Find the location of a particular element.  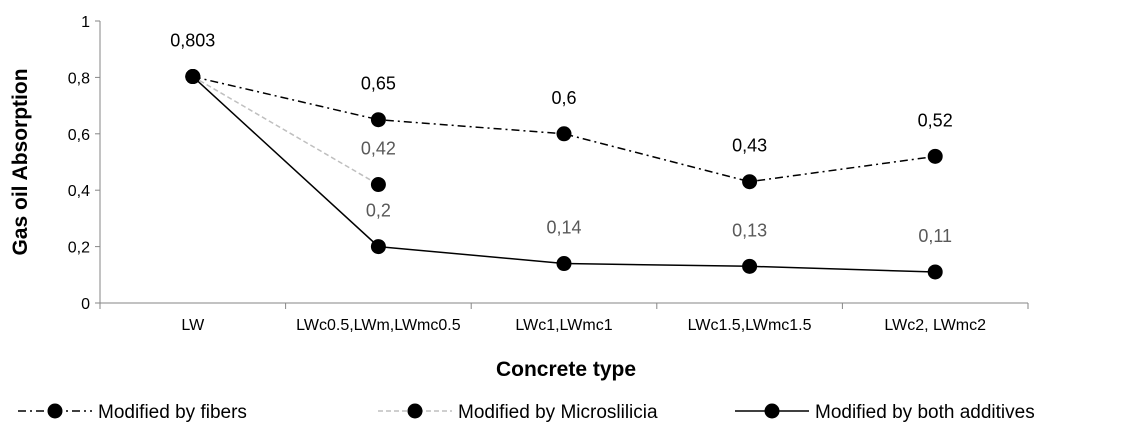

legend-entry: Modified by Microslilicia is located at coordinates (518, 412).